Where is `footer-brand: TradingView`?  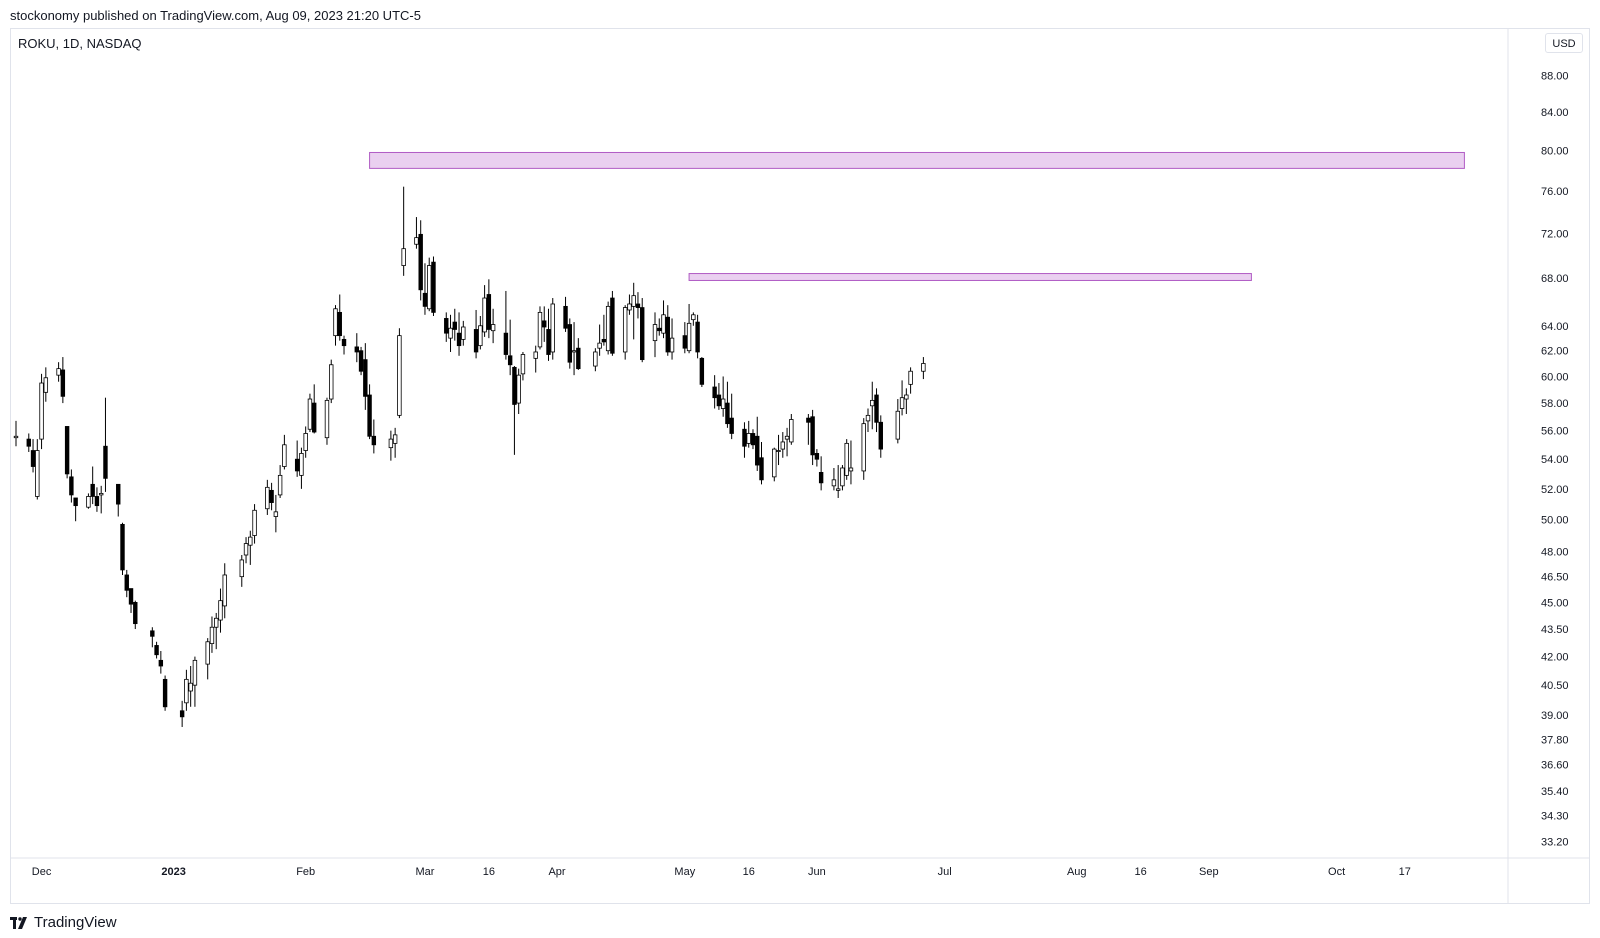
footer-brand: TradingView is located at coordinates (63, 922).